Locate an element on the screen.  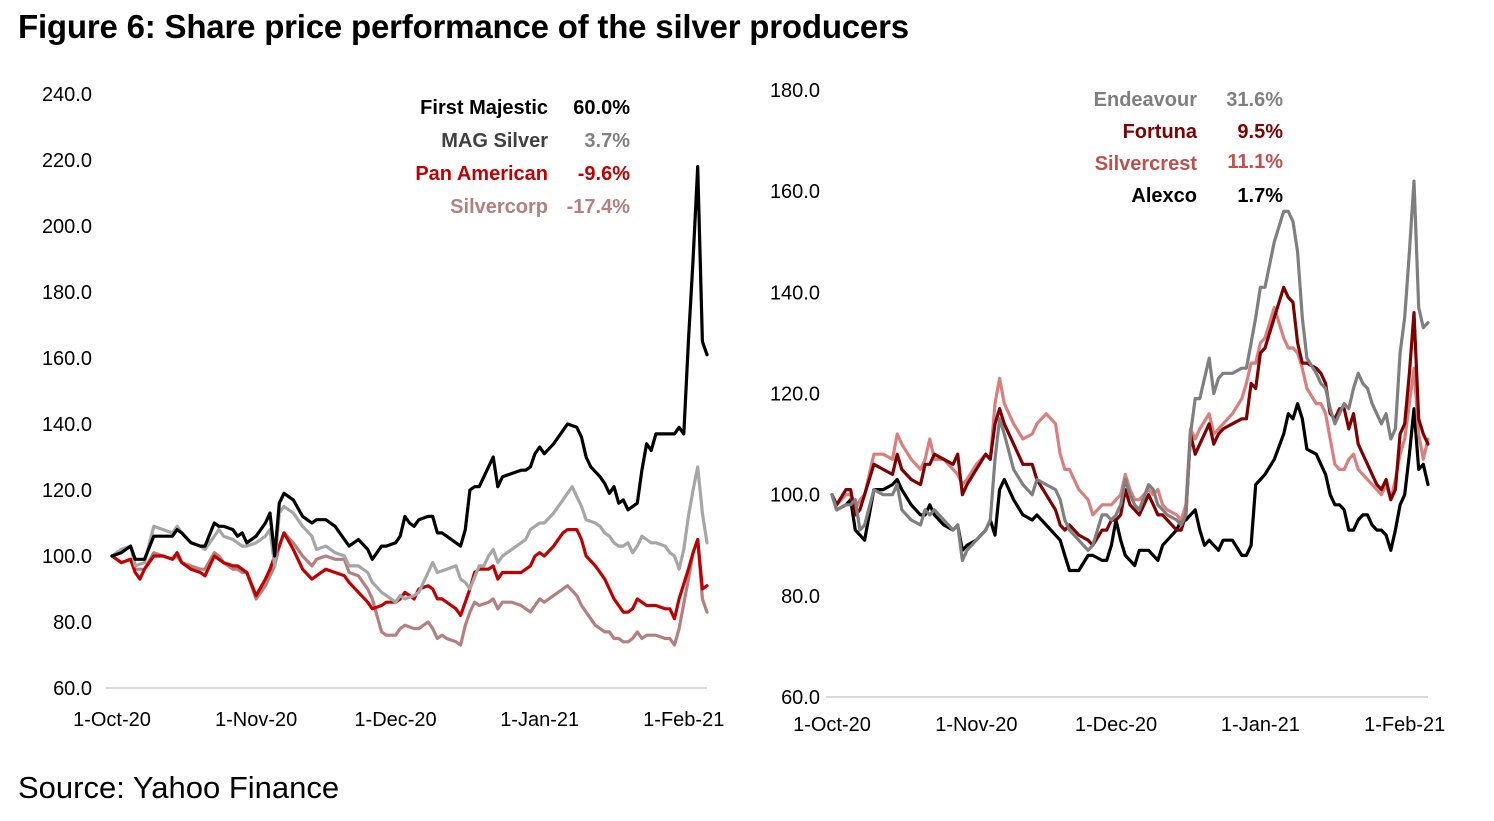
legend-return-mag-silver: 3.7% is located at coordinates (607, 141).